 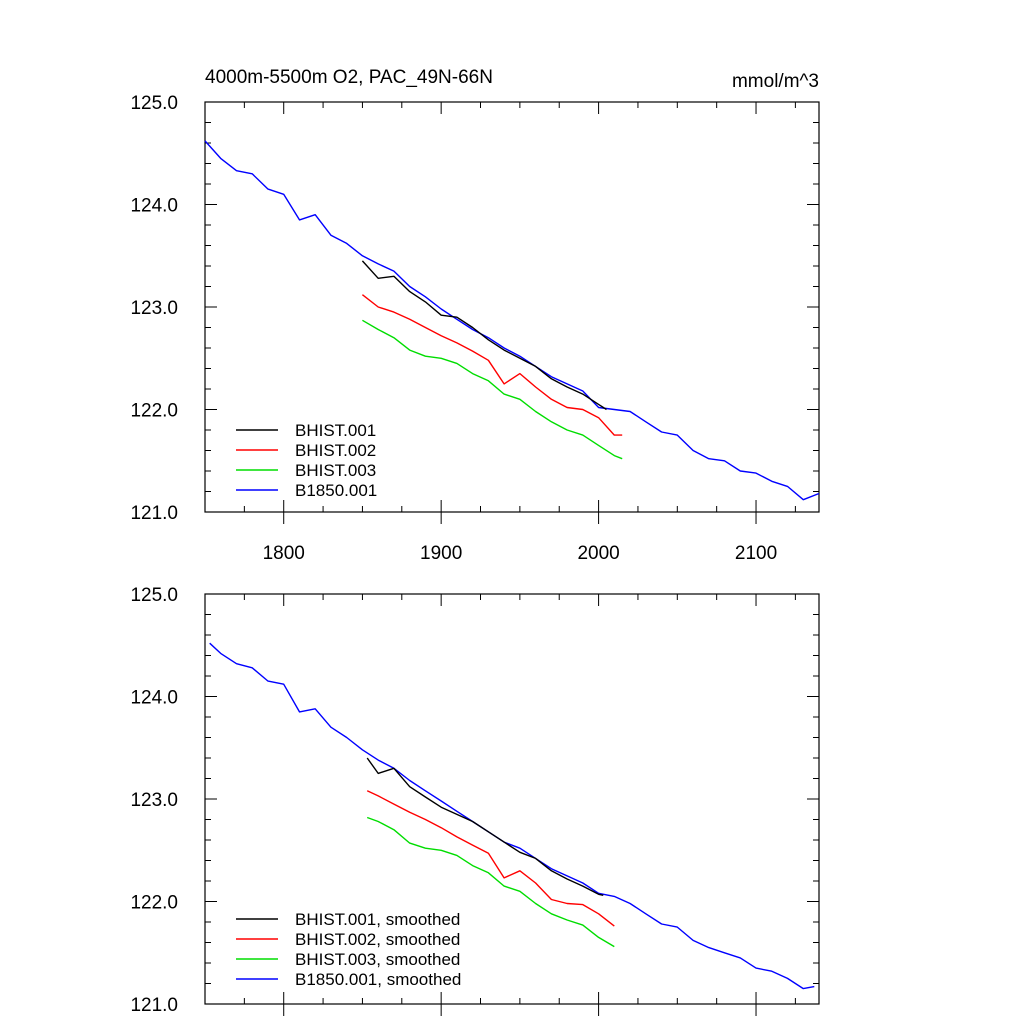 What do you see at coordinates (775, 81) in the screenshot?
I see `units-label: mmol/m^3` at bounding box center [775, 81].